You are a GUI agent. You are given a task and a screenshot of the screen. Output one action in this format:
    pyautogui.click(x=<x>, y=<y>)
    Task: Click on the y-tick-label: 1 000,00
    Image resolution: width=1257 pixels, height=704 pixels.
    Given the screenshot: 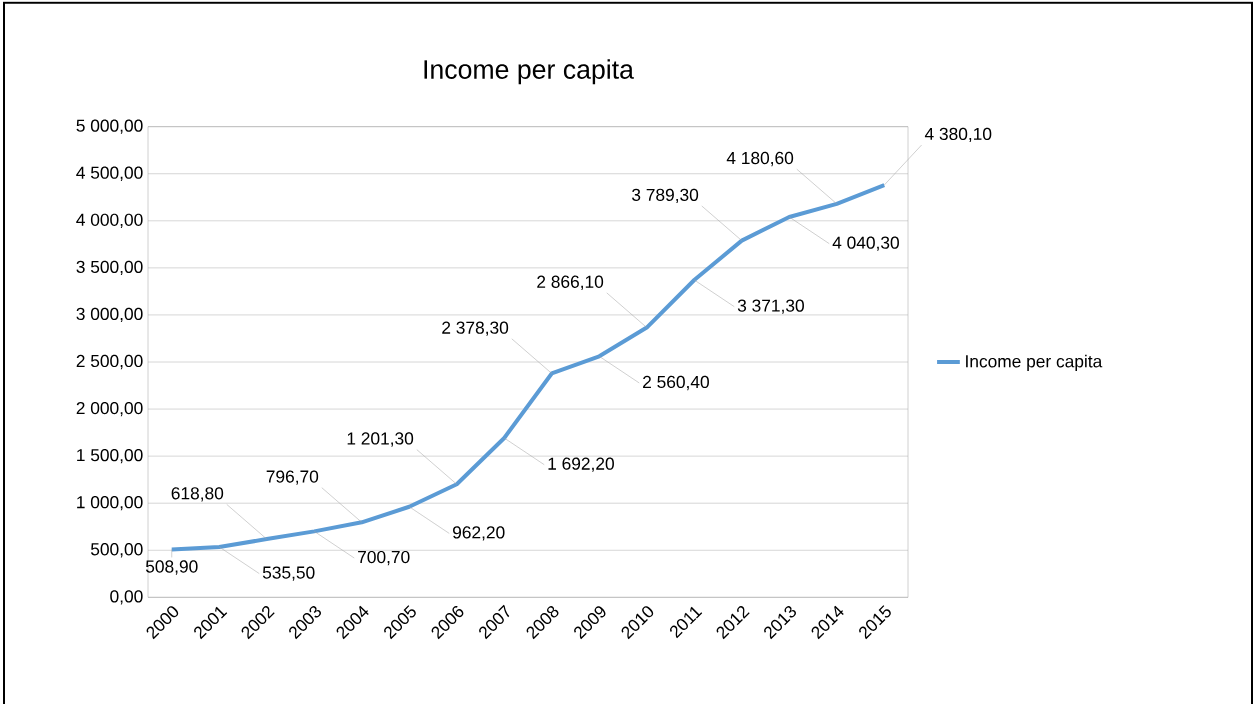 What is the action you would take?
    pyautogui.click(x=110, y=503)
    